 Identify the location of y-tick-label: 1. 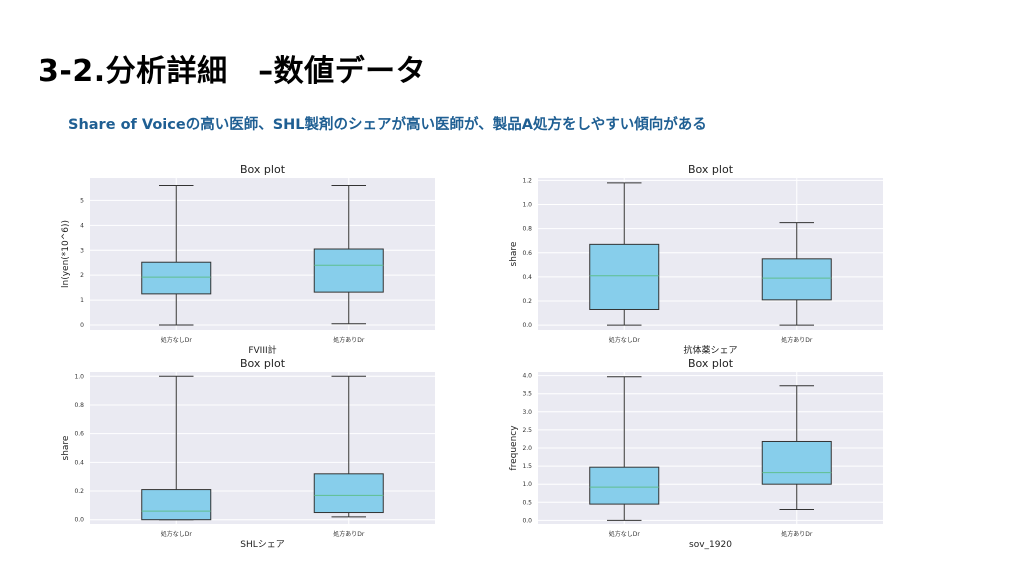
(82, 300).